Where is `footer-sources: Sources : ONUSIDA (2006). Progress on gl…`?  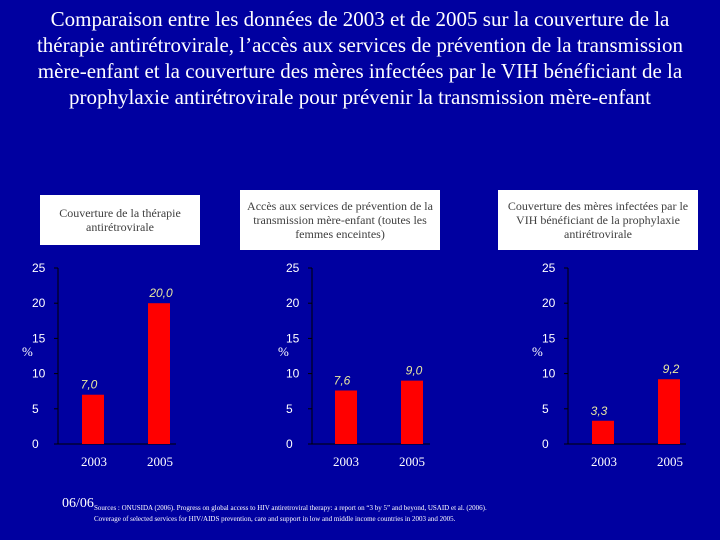 footer-sources: Sources : ONUSIDA (2006). Progress on gl… is located at coordinates (394, 514).